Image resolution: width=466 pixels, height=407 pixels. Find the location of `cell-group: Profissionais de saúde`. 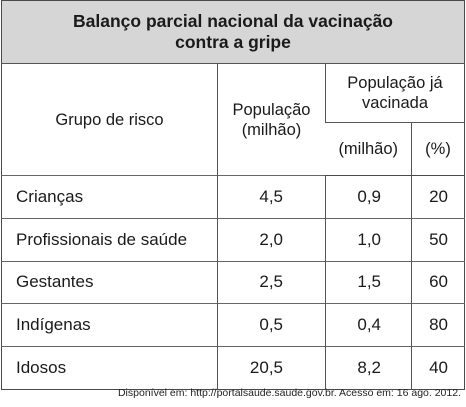

cell-group: Profissionais de saúde is located at coordinates (109, 239).